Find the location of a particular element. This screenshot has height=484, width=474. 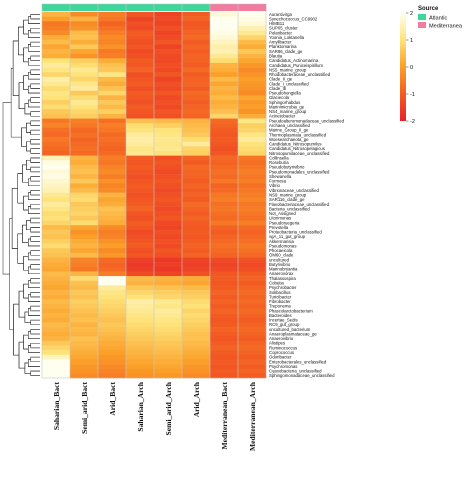

row-label: Collinsella is located at coordinates (279, 157).